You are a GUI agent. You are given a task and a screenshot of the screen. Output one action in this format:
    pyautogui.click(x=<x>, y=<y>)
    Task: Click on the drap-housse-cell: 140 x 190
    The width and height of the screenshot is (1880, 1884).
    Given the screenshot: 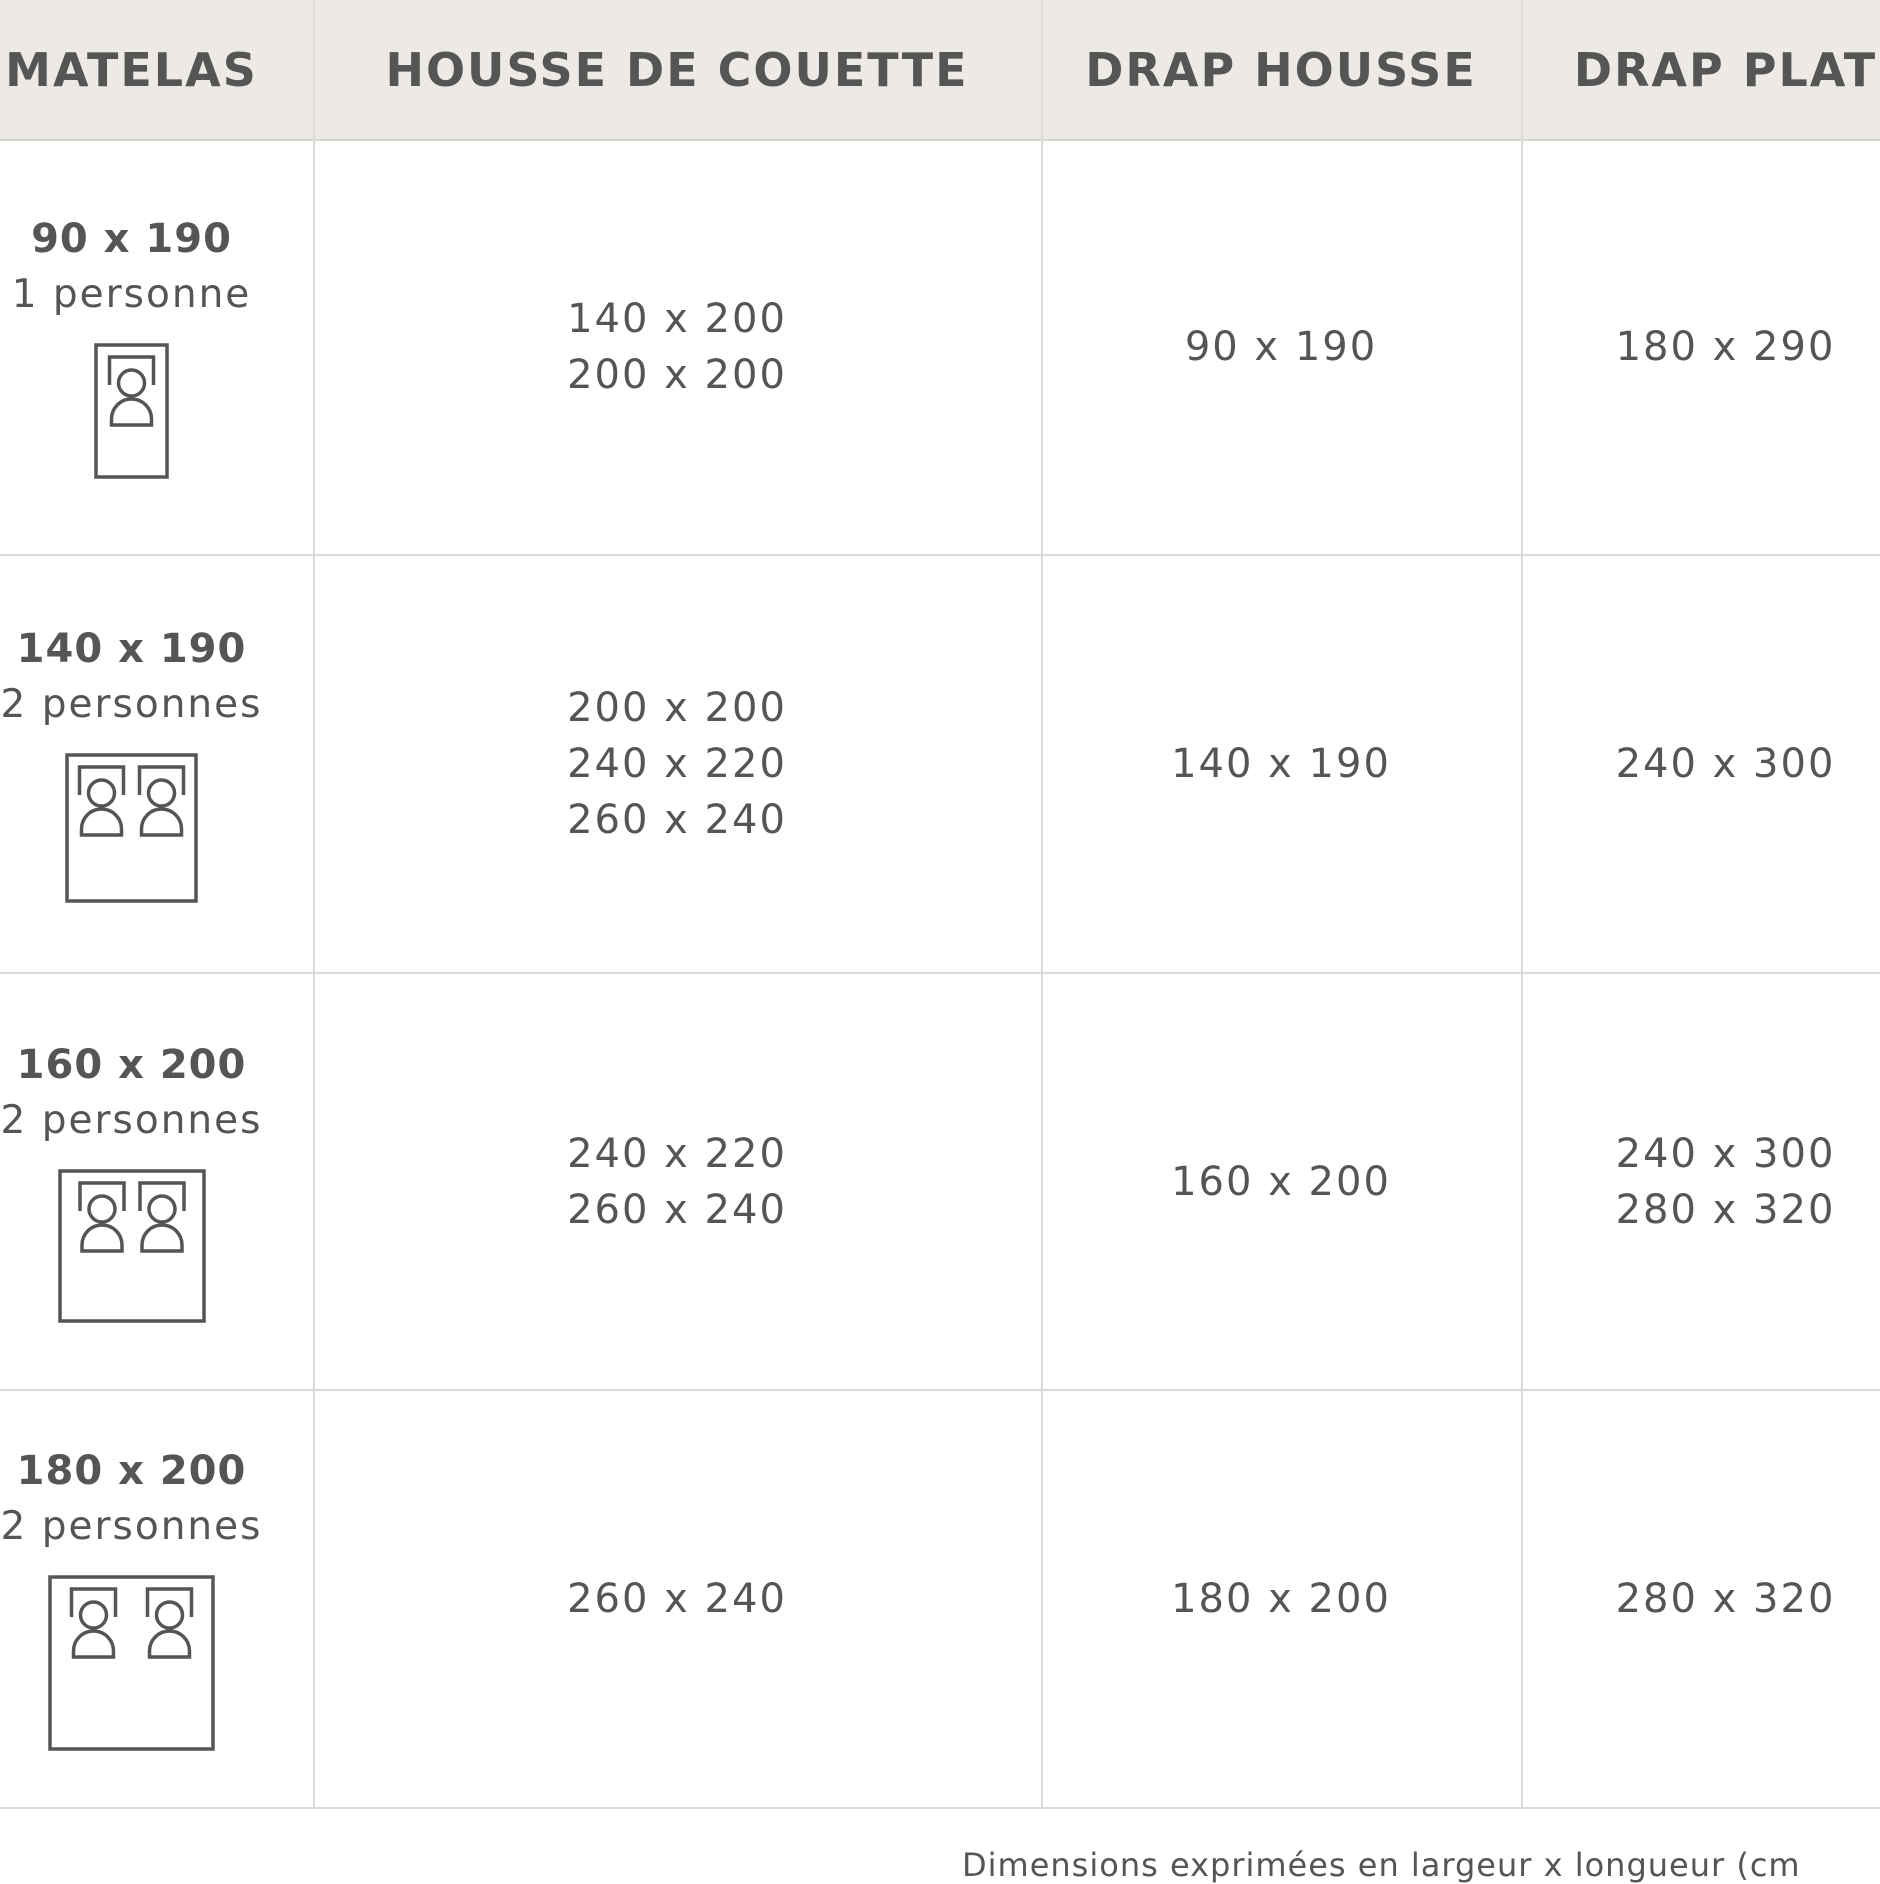 What is the action you would take?
    pyautogui.click(x=1281, y=764)
    